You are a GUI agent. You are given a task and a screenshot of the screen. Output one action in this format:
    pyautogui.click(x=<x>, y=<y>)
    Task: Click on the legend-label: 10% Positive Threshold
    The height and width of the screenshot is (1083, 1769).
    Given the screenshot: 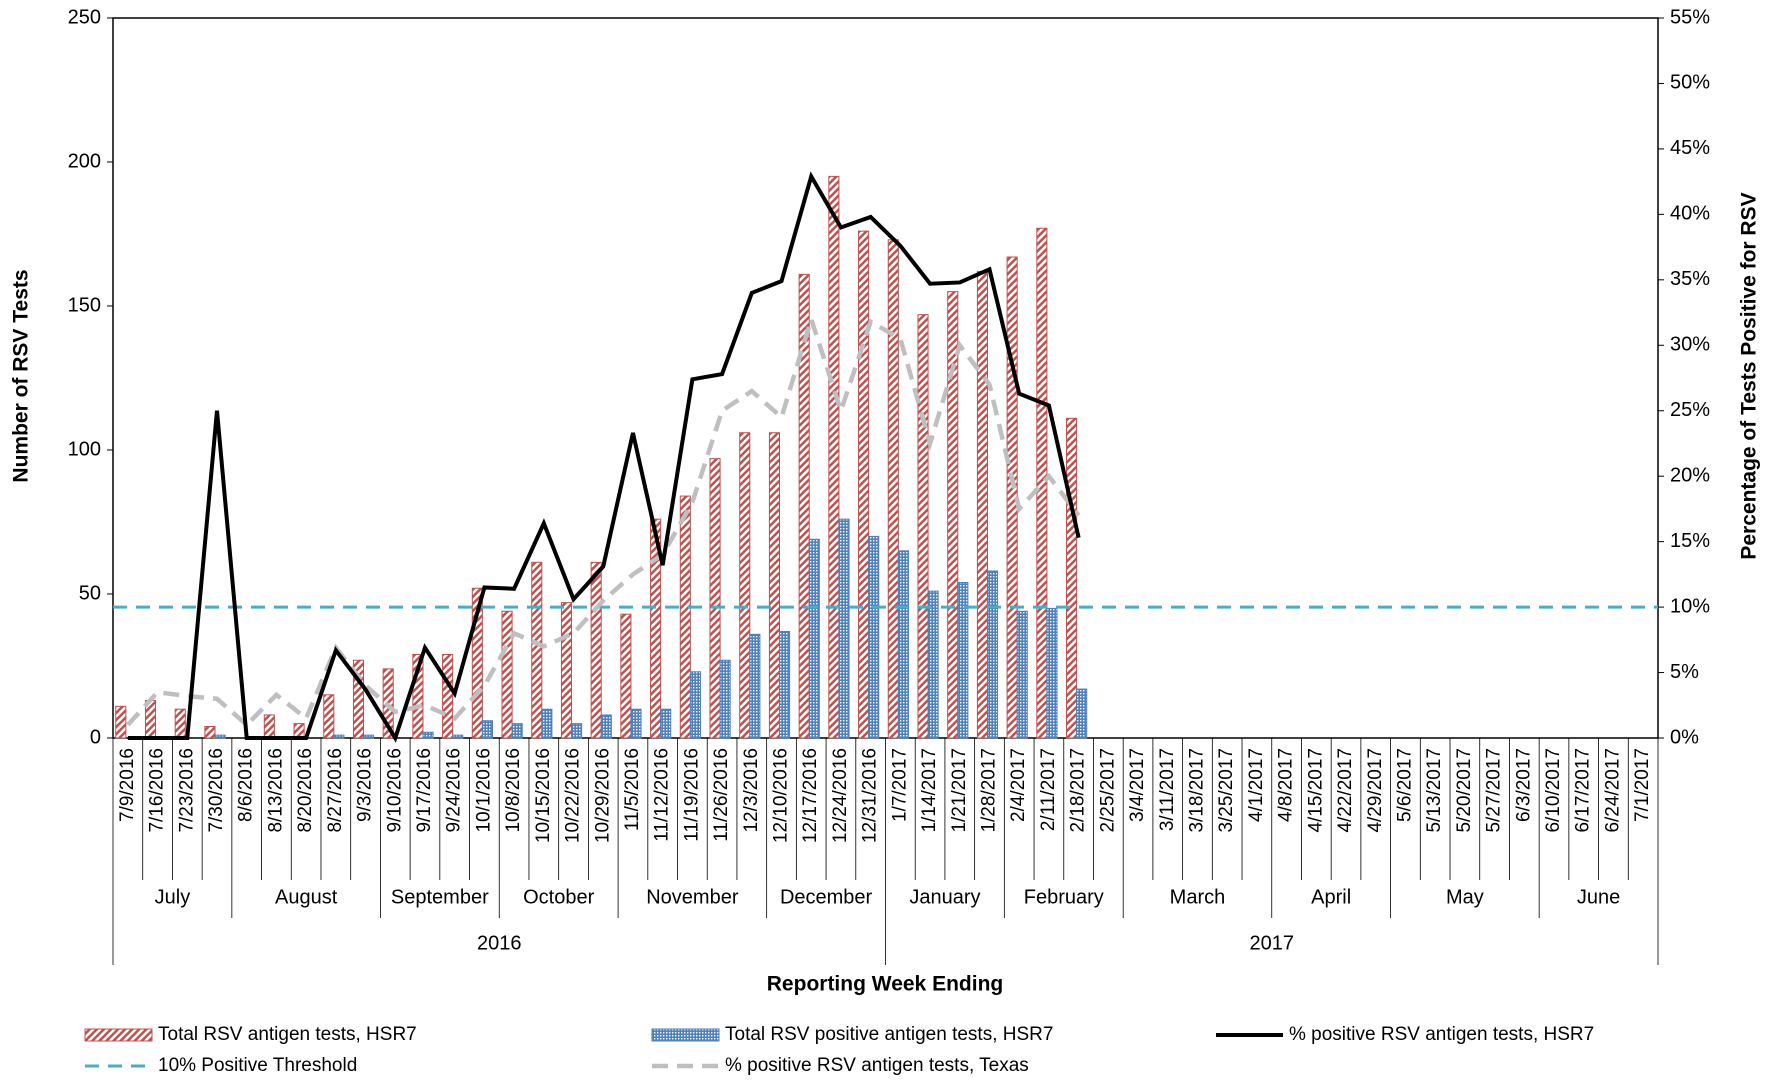 What is the action you would take?
    pyautogui.click(x=257, y=1065)
    